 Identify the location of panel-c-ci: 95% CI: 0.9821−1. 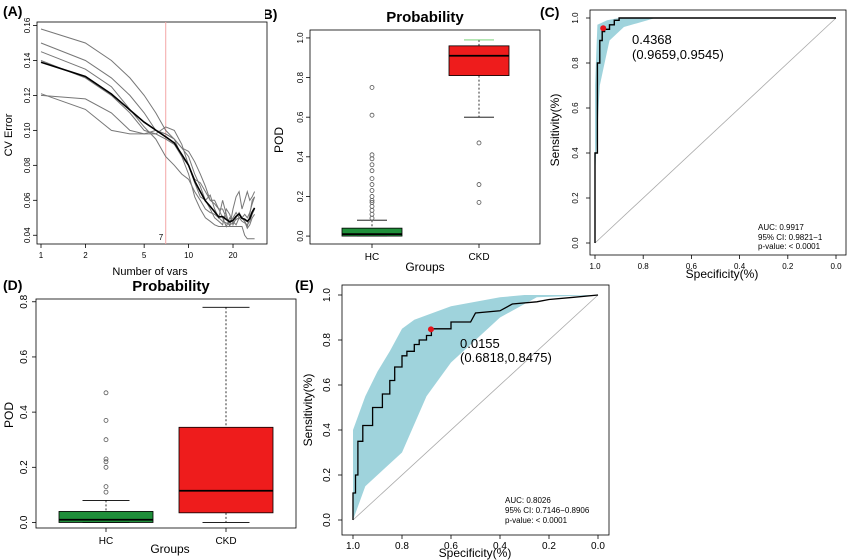
(790, 237).